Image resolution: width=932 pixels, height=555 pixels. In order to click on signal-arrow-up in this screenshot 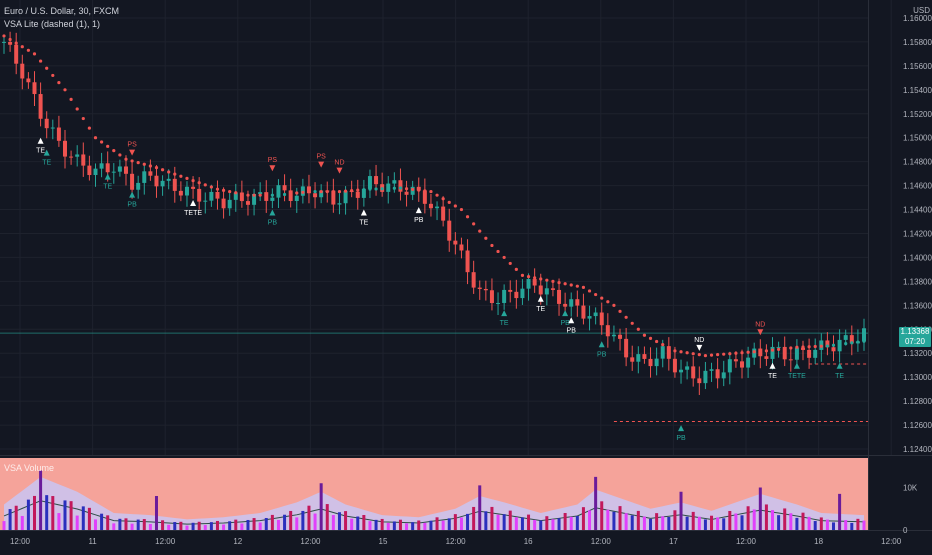, I will do `click(565, 313)`.